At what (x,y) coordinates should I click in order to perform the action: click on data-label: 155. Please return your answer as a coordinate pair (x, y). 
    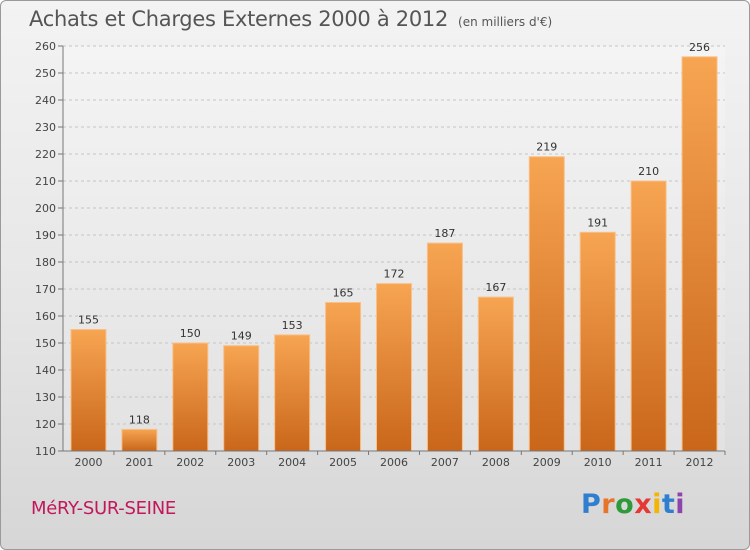
    Looking at the image, I should click on (88, 320).